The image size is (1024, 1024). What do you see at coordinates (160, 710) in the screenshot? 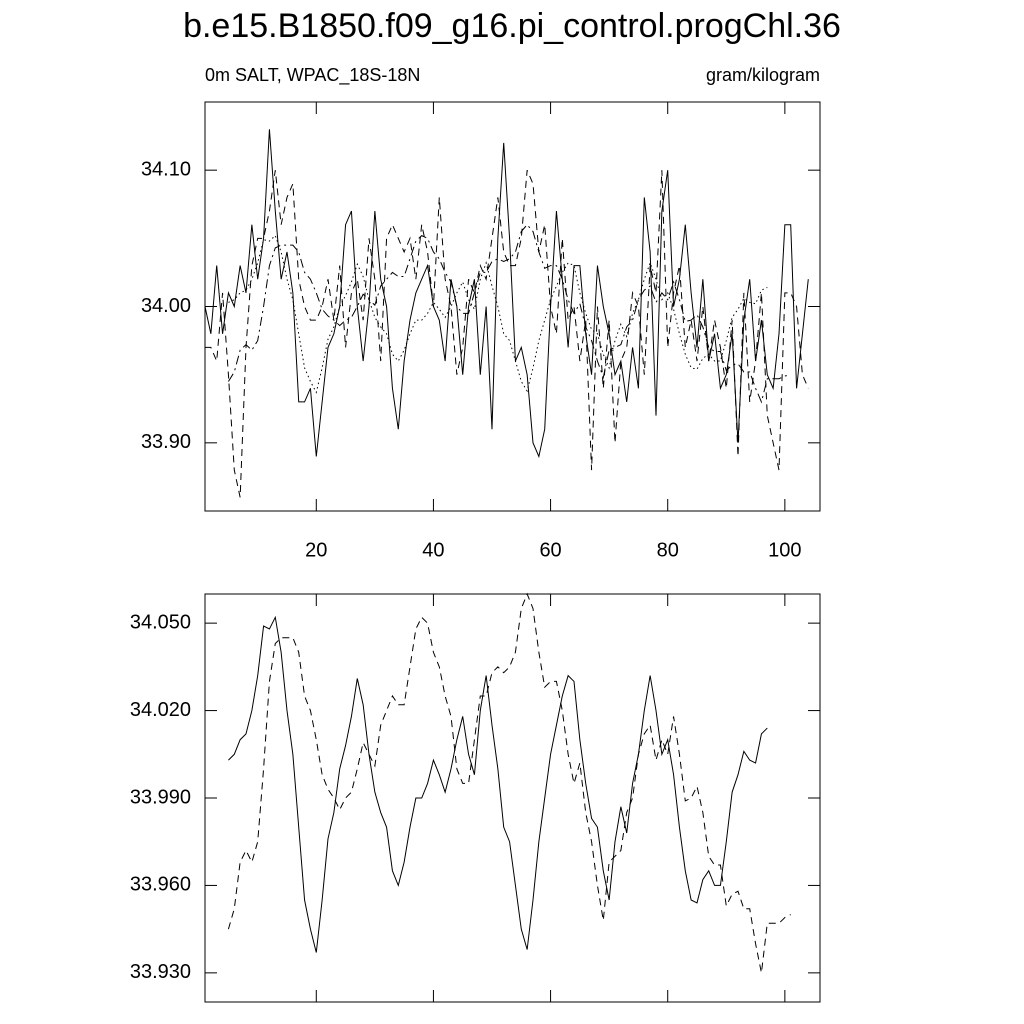
I see `y-tick-label: 34.020` at bounding box center [160, 710].